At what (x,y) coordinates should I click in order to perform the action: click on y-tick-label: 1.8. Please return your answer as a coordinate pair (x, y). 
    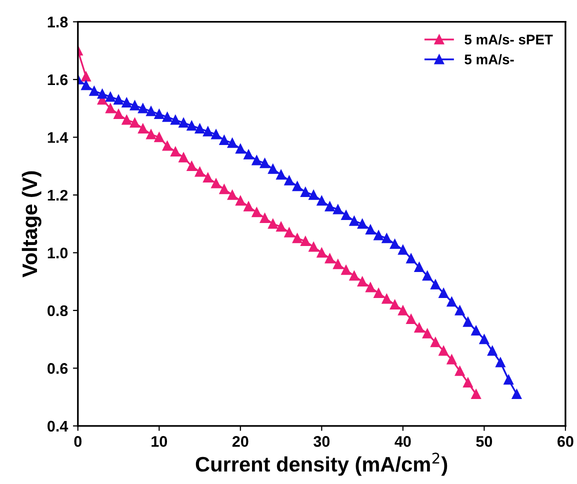
    Looking at the image, I should click on (58, 22).